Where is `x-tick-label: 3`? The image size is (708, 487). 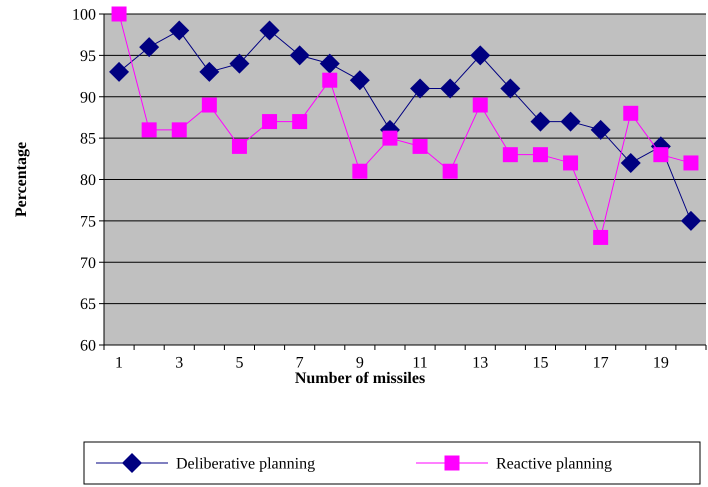
x-tick-label: 3 is located at coordinates (179, 363).